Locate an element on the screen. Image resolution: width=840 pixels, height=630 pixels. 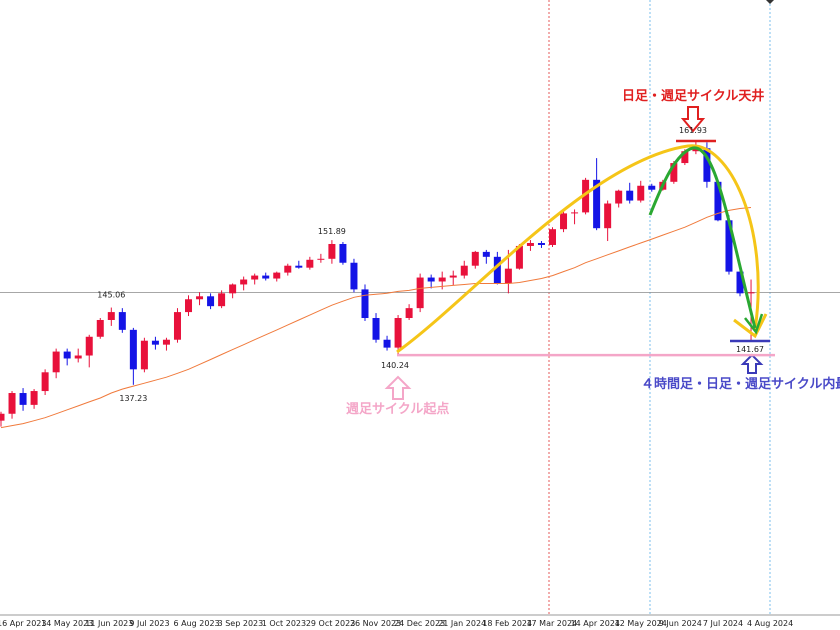
marker is located at coordinates (770, 2).